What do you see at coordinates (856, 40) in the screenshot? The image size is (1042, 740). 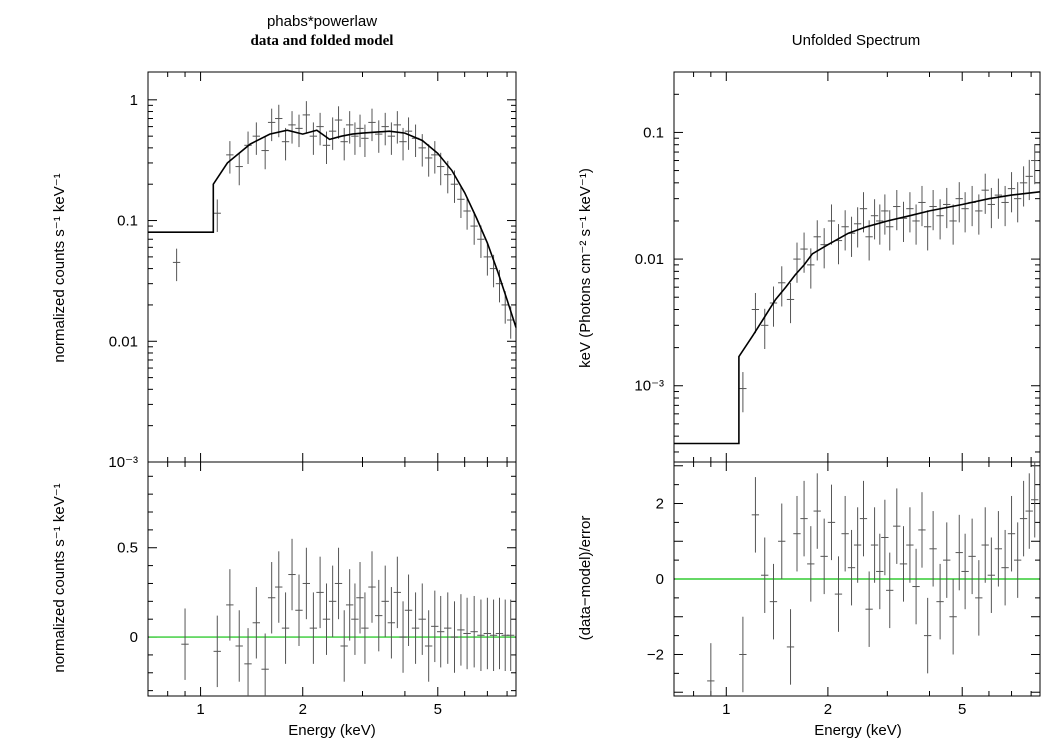 I see `right-plot-title: Unfolded Spectrum` at bounding box center [856, 40].